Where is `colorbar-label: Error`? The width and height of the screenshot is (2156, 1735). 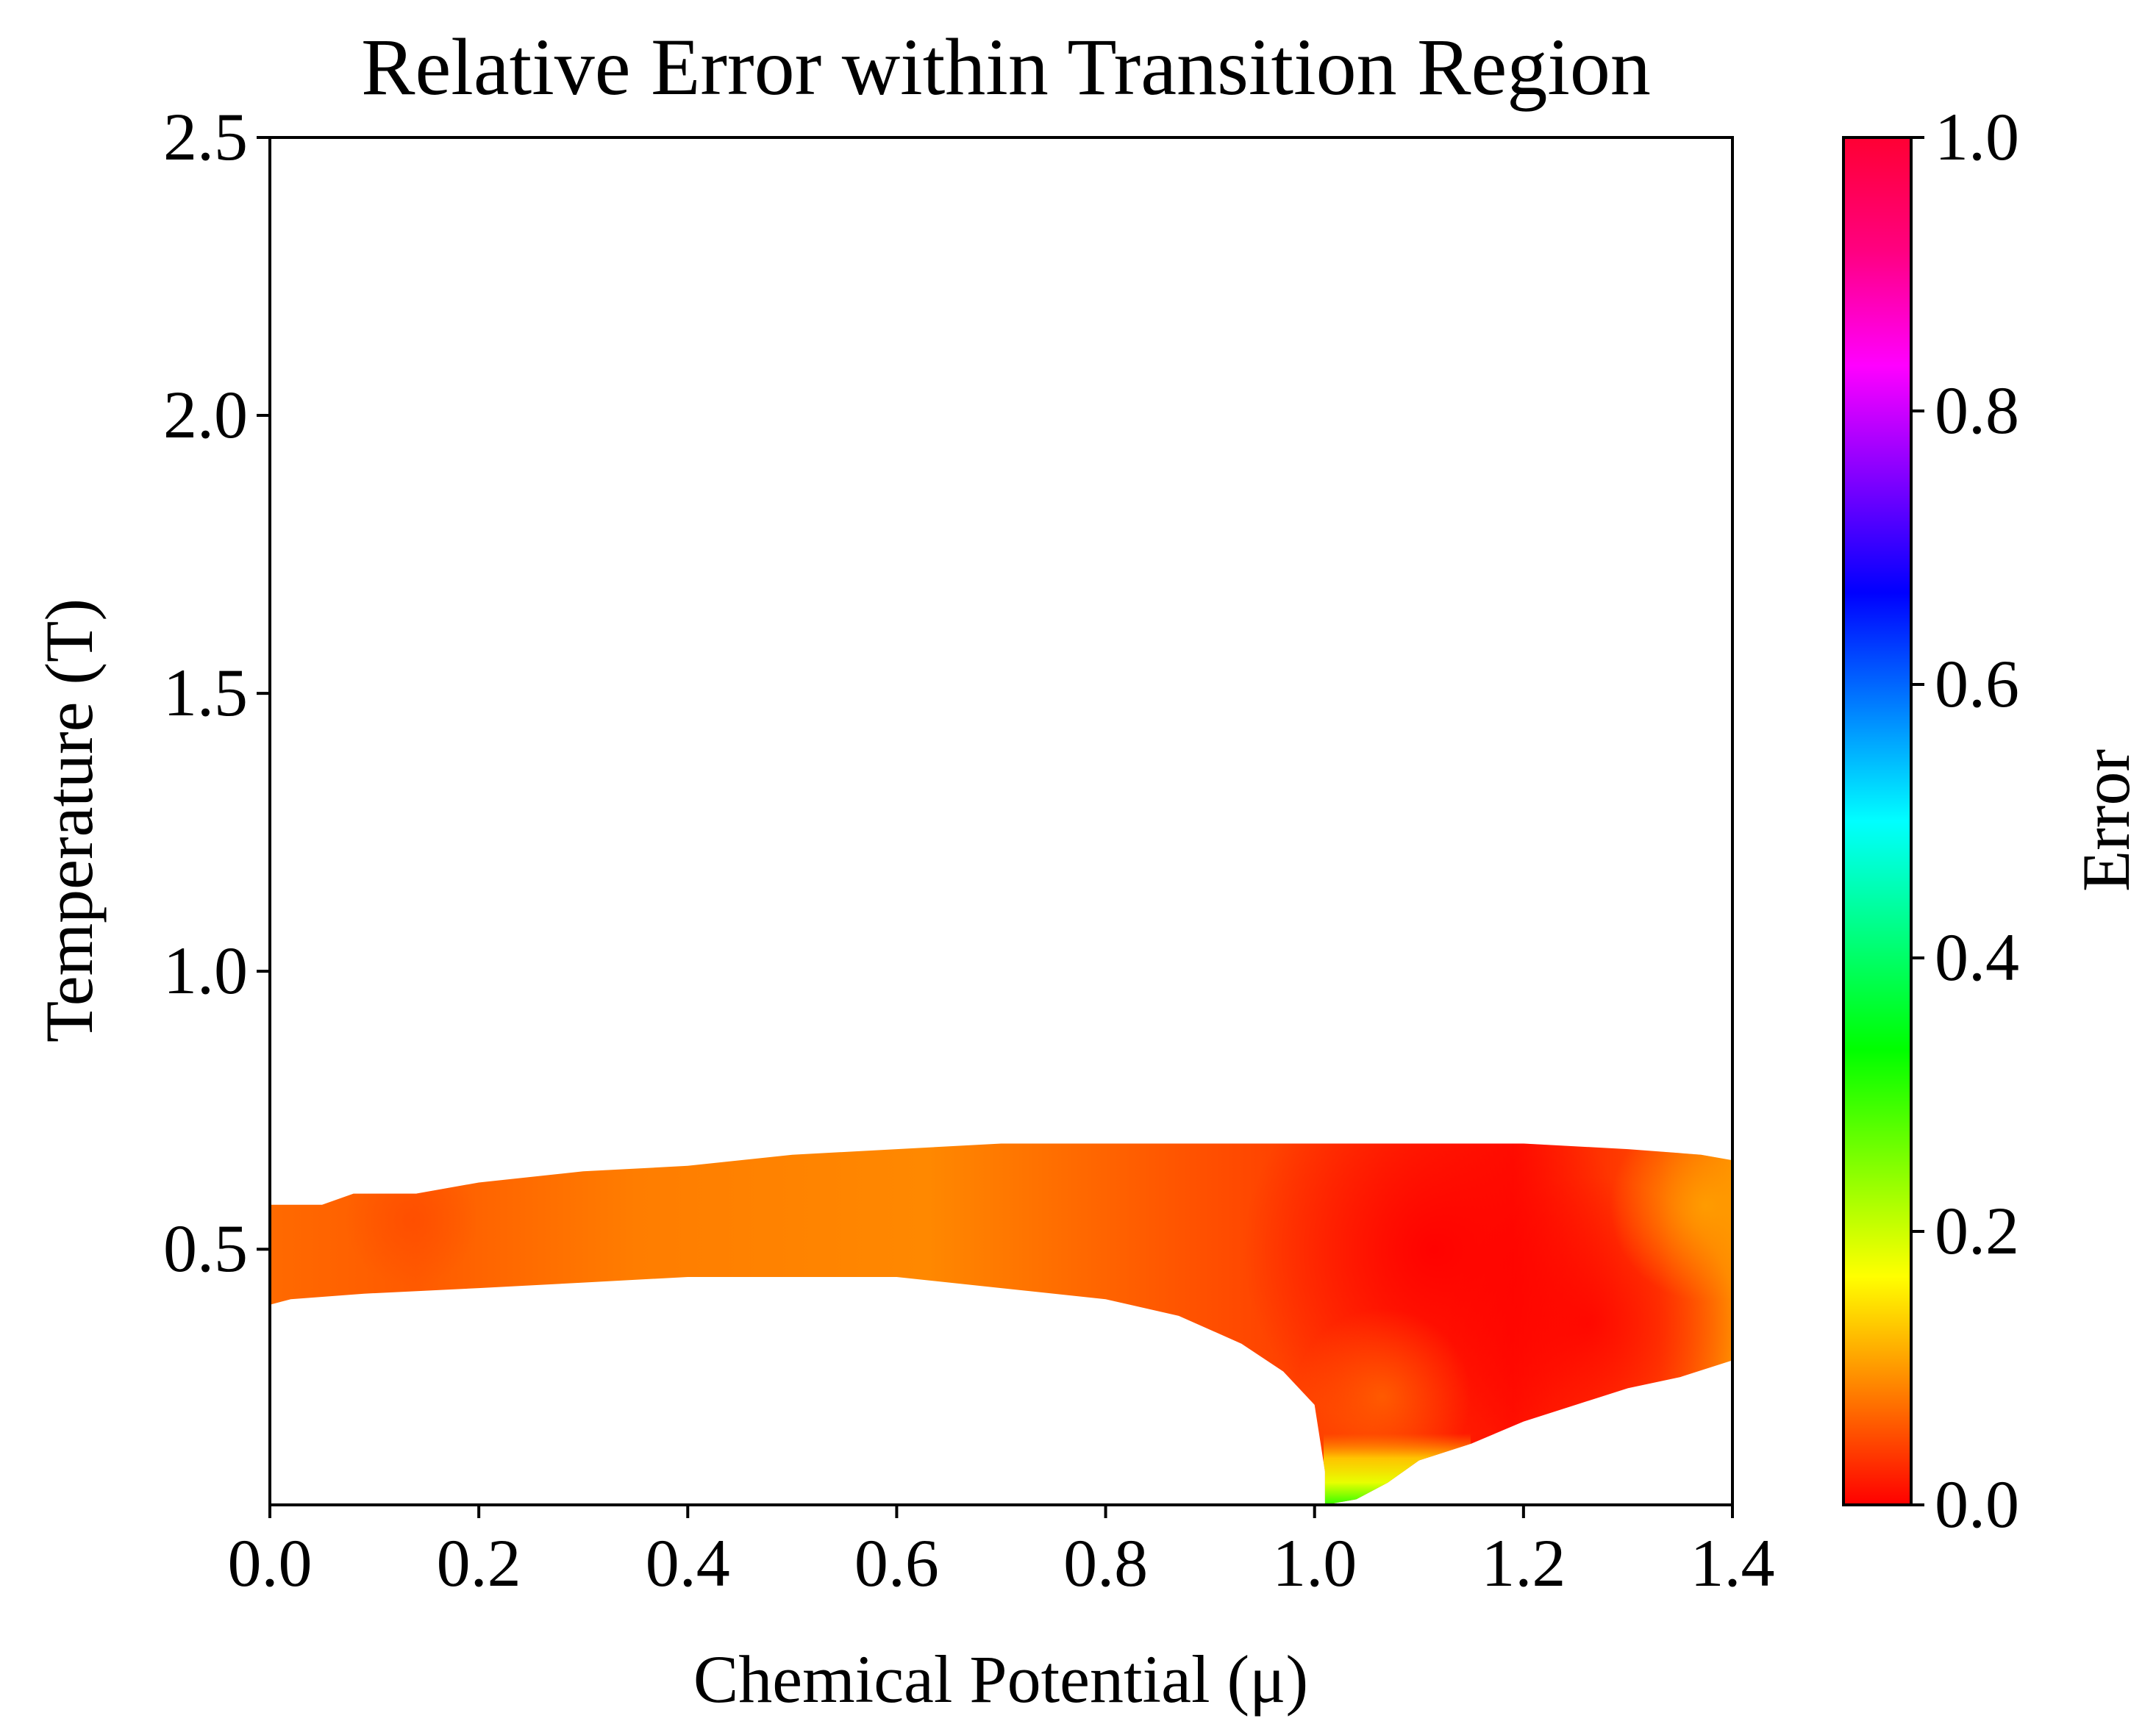
colorbar-label: Error is located at coordinates (2105, 821).